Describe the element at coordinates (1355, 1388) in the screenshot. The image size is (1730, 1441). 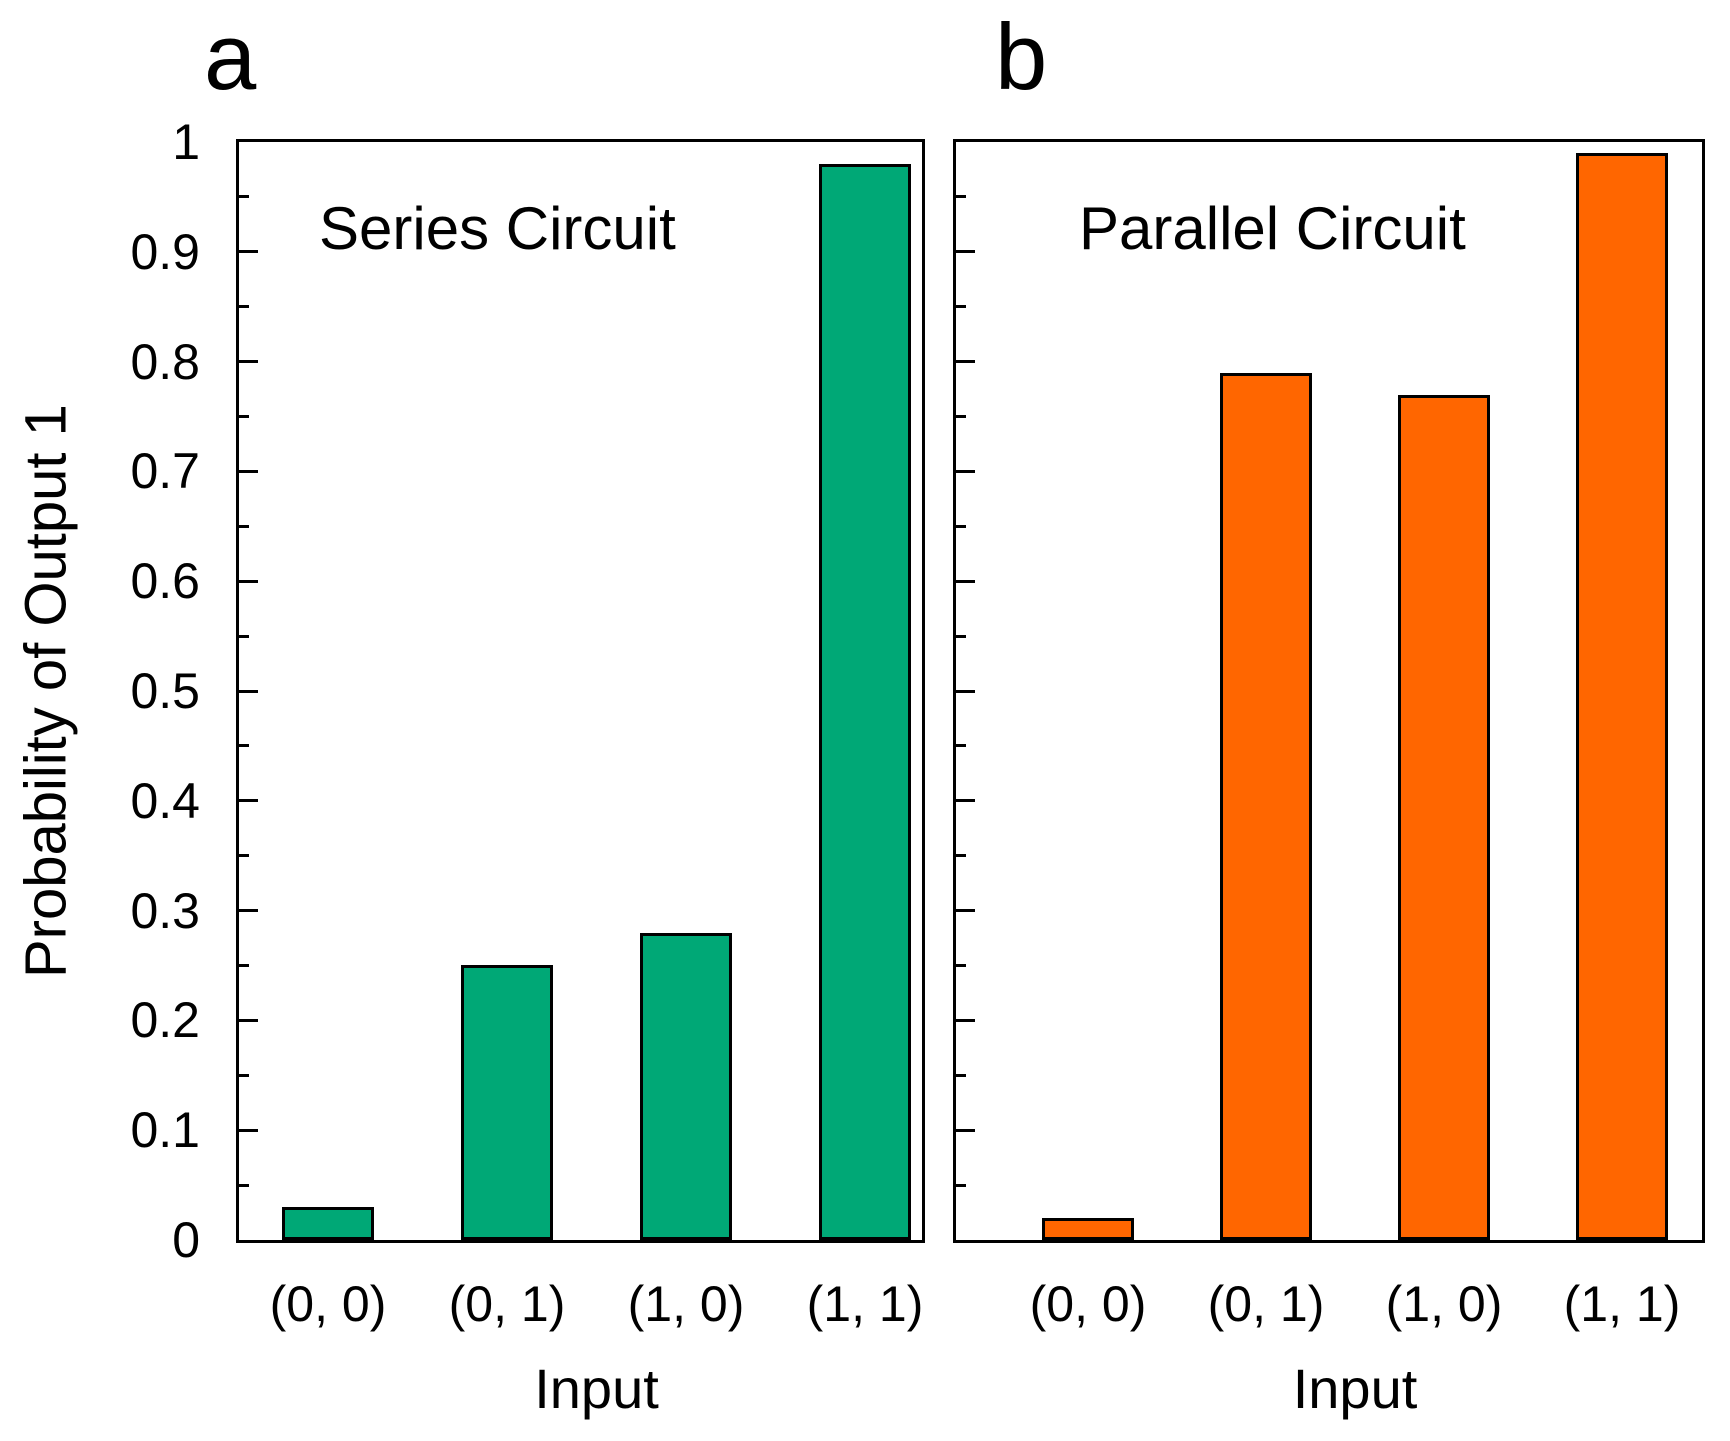
I see `x-axis-title-parallel: Input` at that location.